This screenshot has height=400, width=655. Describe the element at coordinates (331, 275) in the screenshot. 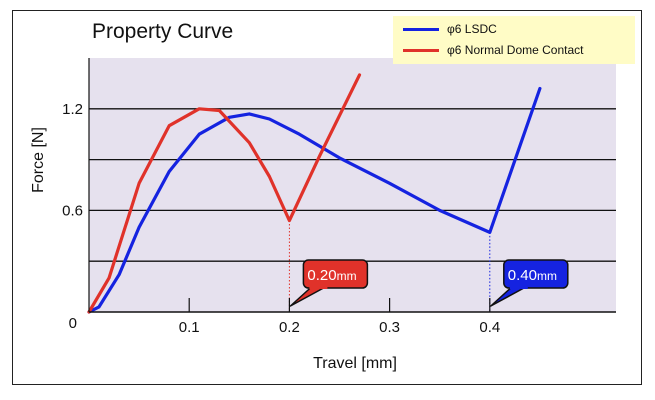

I see `callout-label: 0.20mm` at that location.